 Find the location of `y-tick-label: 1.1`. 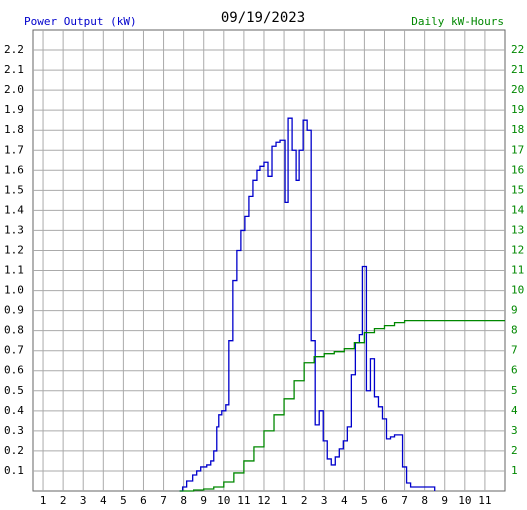

y-tick-label: 1.1 is located at coordinates (14, 270).